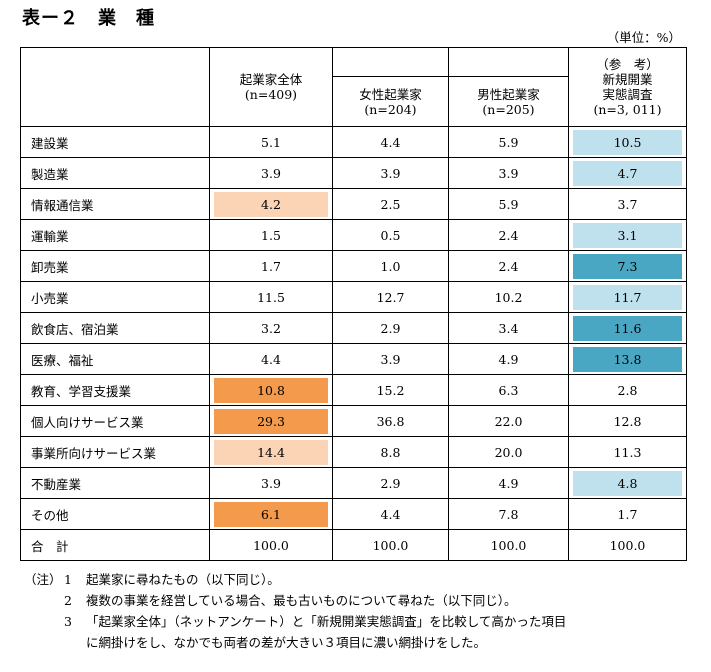 The height and width of the screenshot is (672, 711). I want to click on header-reference-n: (n=3, 011), so click(627, 109).